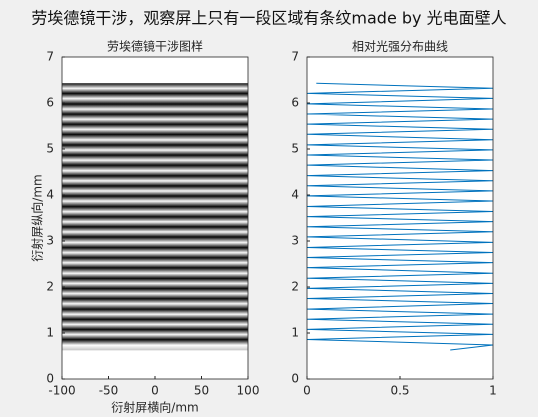 This screenshot has height=417, width=538. Describe the element at coordinates (268, 18) in the screenshot. I see `figure-title: 劳埃德镜干涉，观察屏上只有一段区域有条纹made by 光电面壁人` at that location.